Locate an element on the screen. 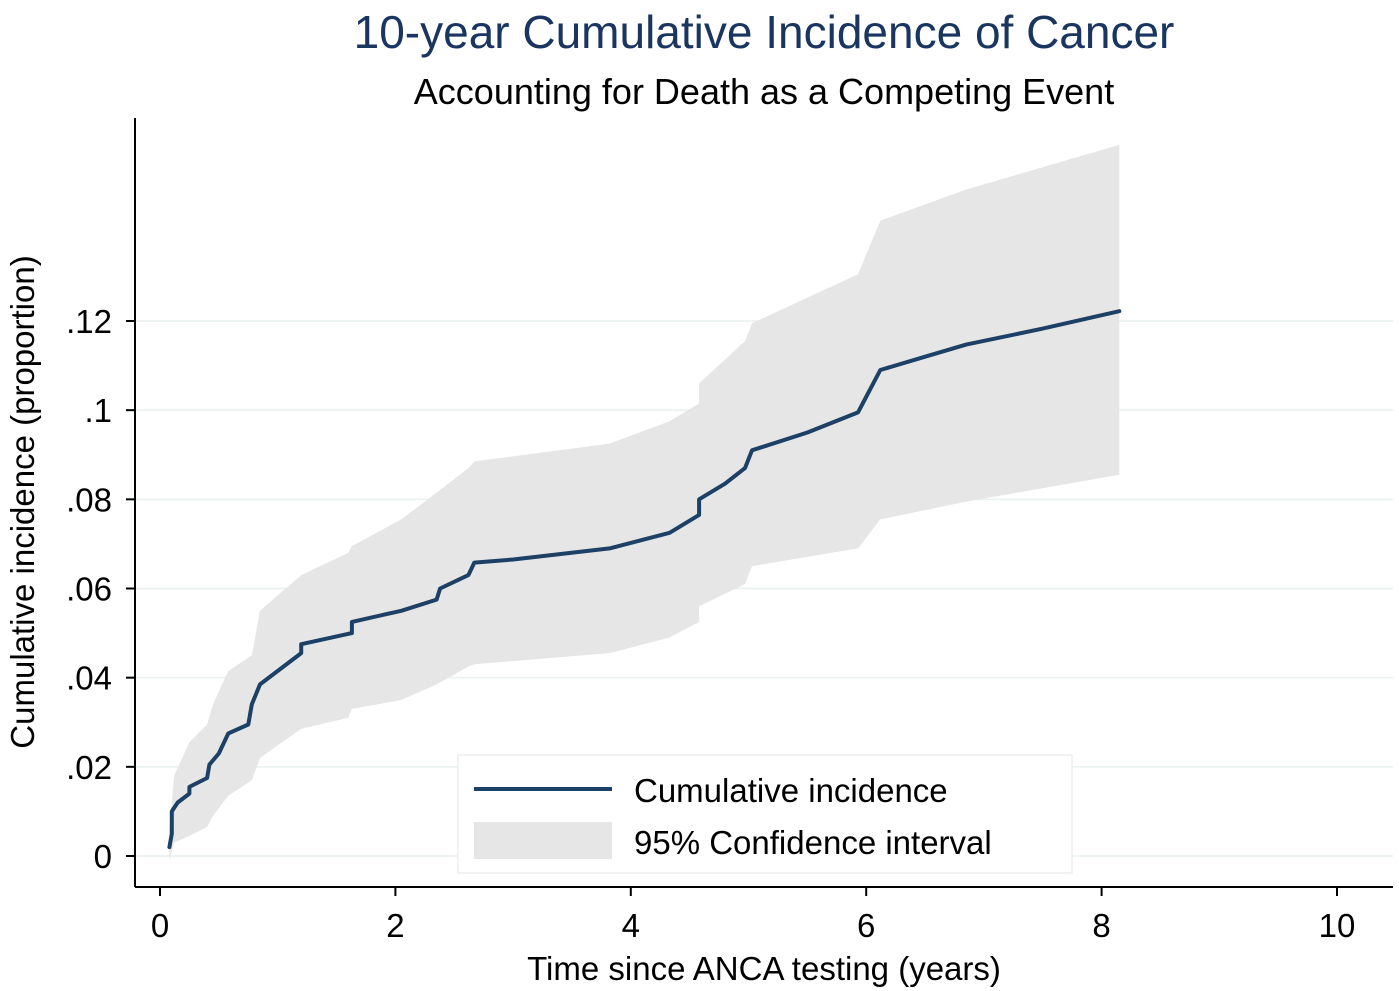 This screenshot has height=991, width=1399. x-axis-title: Time since ANCA testing (years) is located at coordinates (764, 968).